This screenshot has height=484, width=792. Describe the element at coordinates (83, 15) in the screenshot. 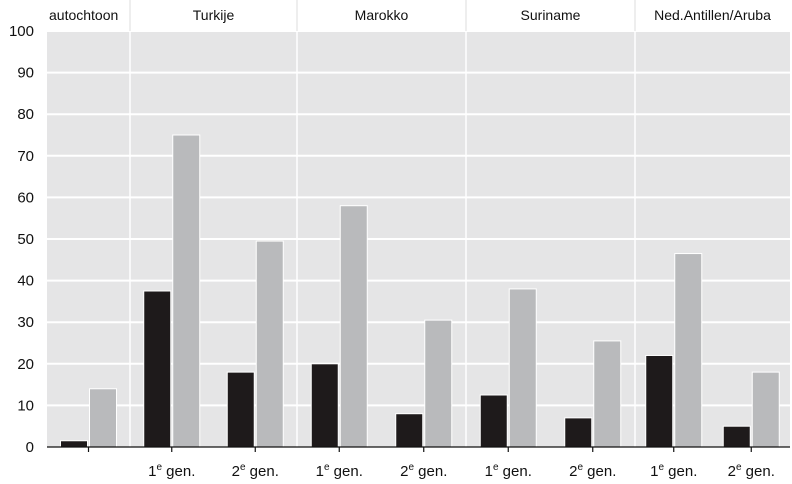

I see `group-label: autochtoon` at that location.